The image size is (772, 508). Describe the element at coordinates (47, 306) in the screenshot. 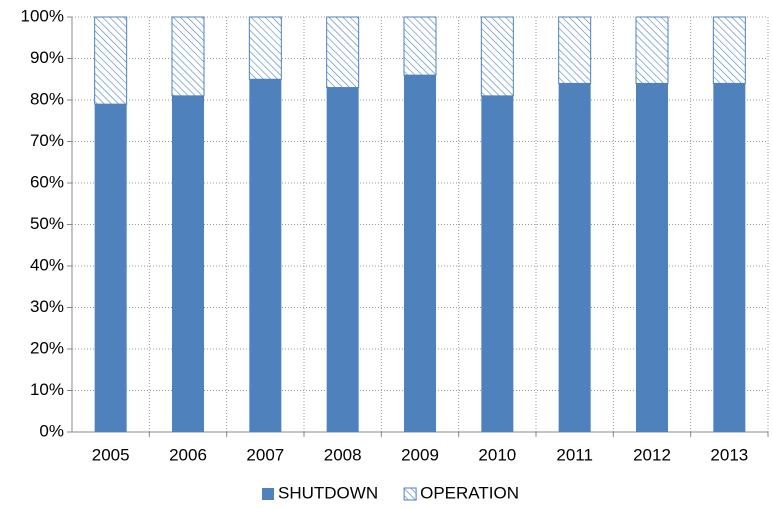

I see `y-tick-label: 30%` at that location.